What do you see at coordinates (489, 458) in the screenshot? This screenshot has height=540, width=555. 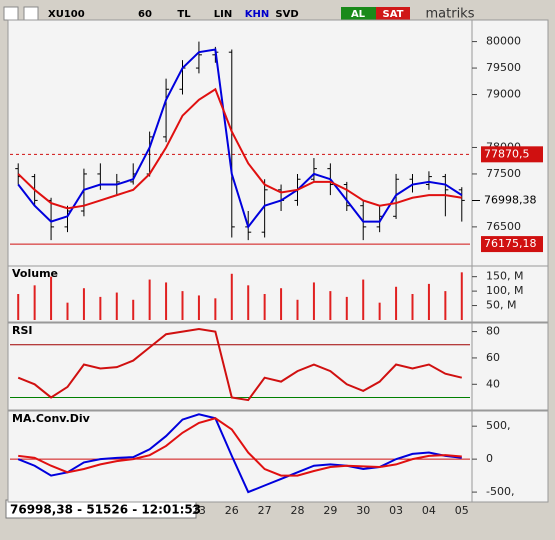 I see `y-tick-label: 0` at bounding box center [489, 458].